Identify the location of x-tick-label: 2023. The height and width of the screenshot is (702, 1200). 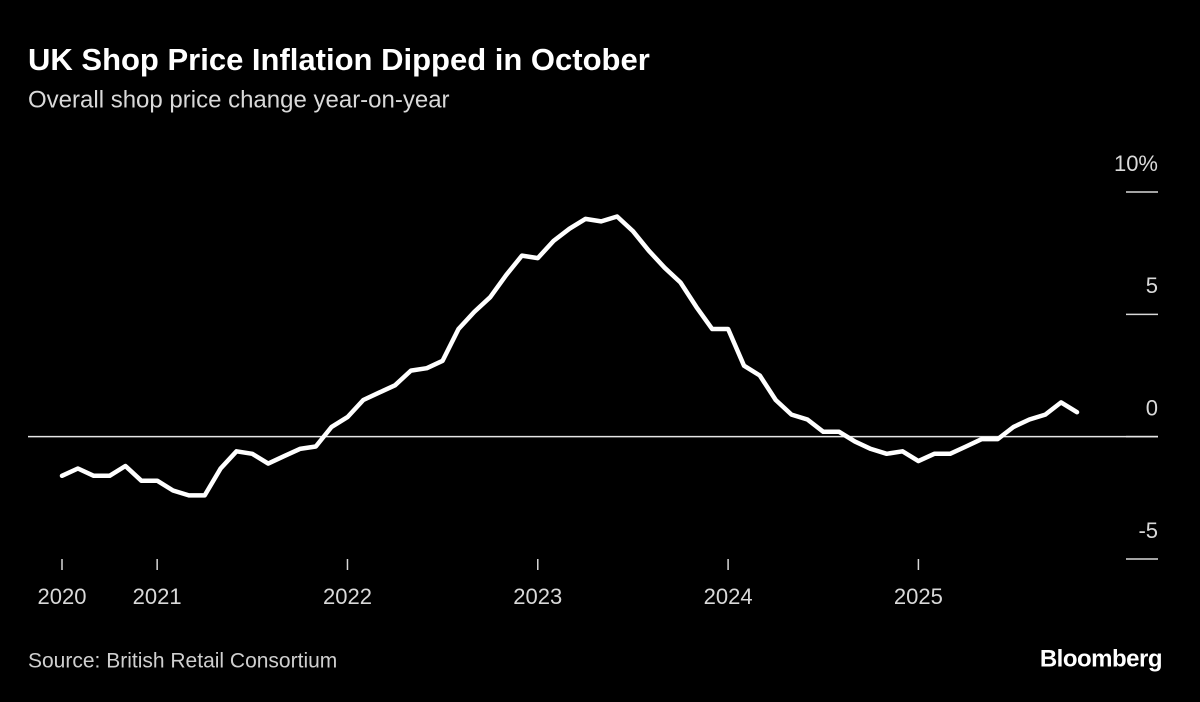
(537, 596).